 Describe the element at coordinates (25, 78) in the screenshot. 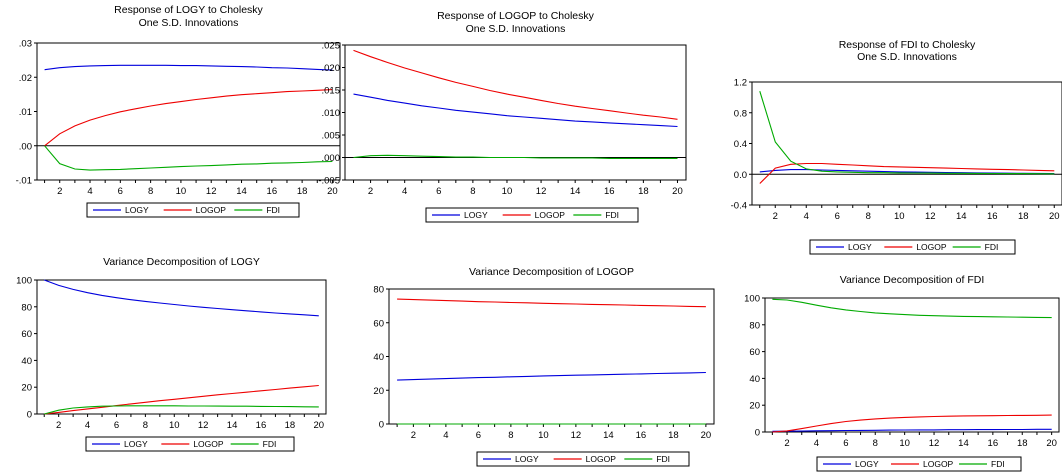

I see `y-tick-label: .02` at that location.